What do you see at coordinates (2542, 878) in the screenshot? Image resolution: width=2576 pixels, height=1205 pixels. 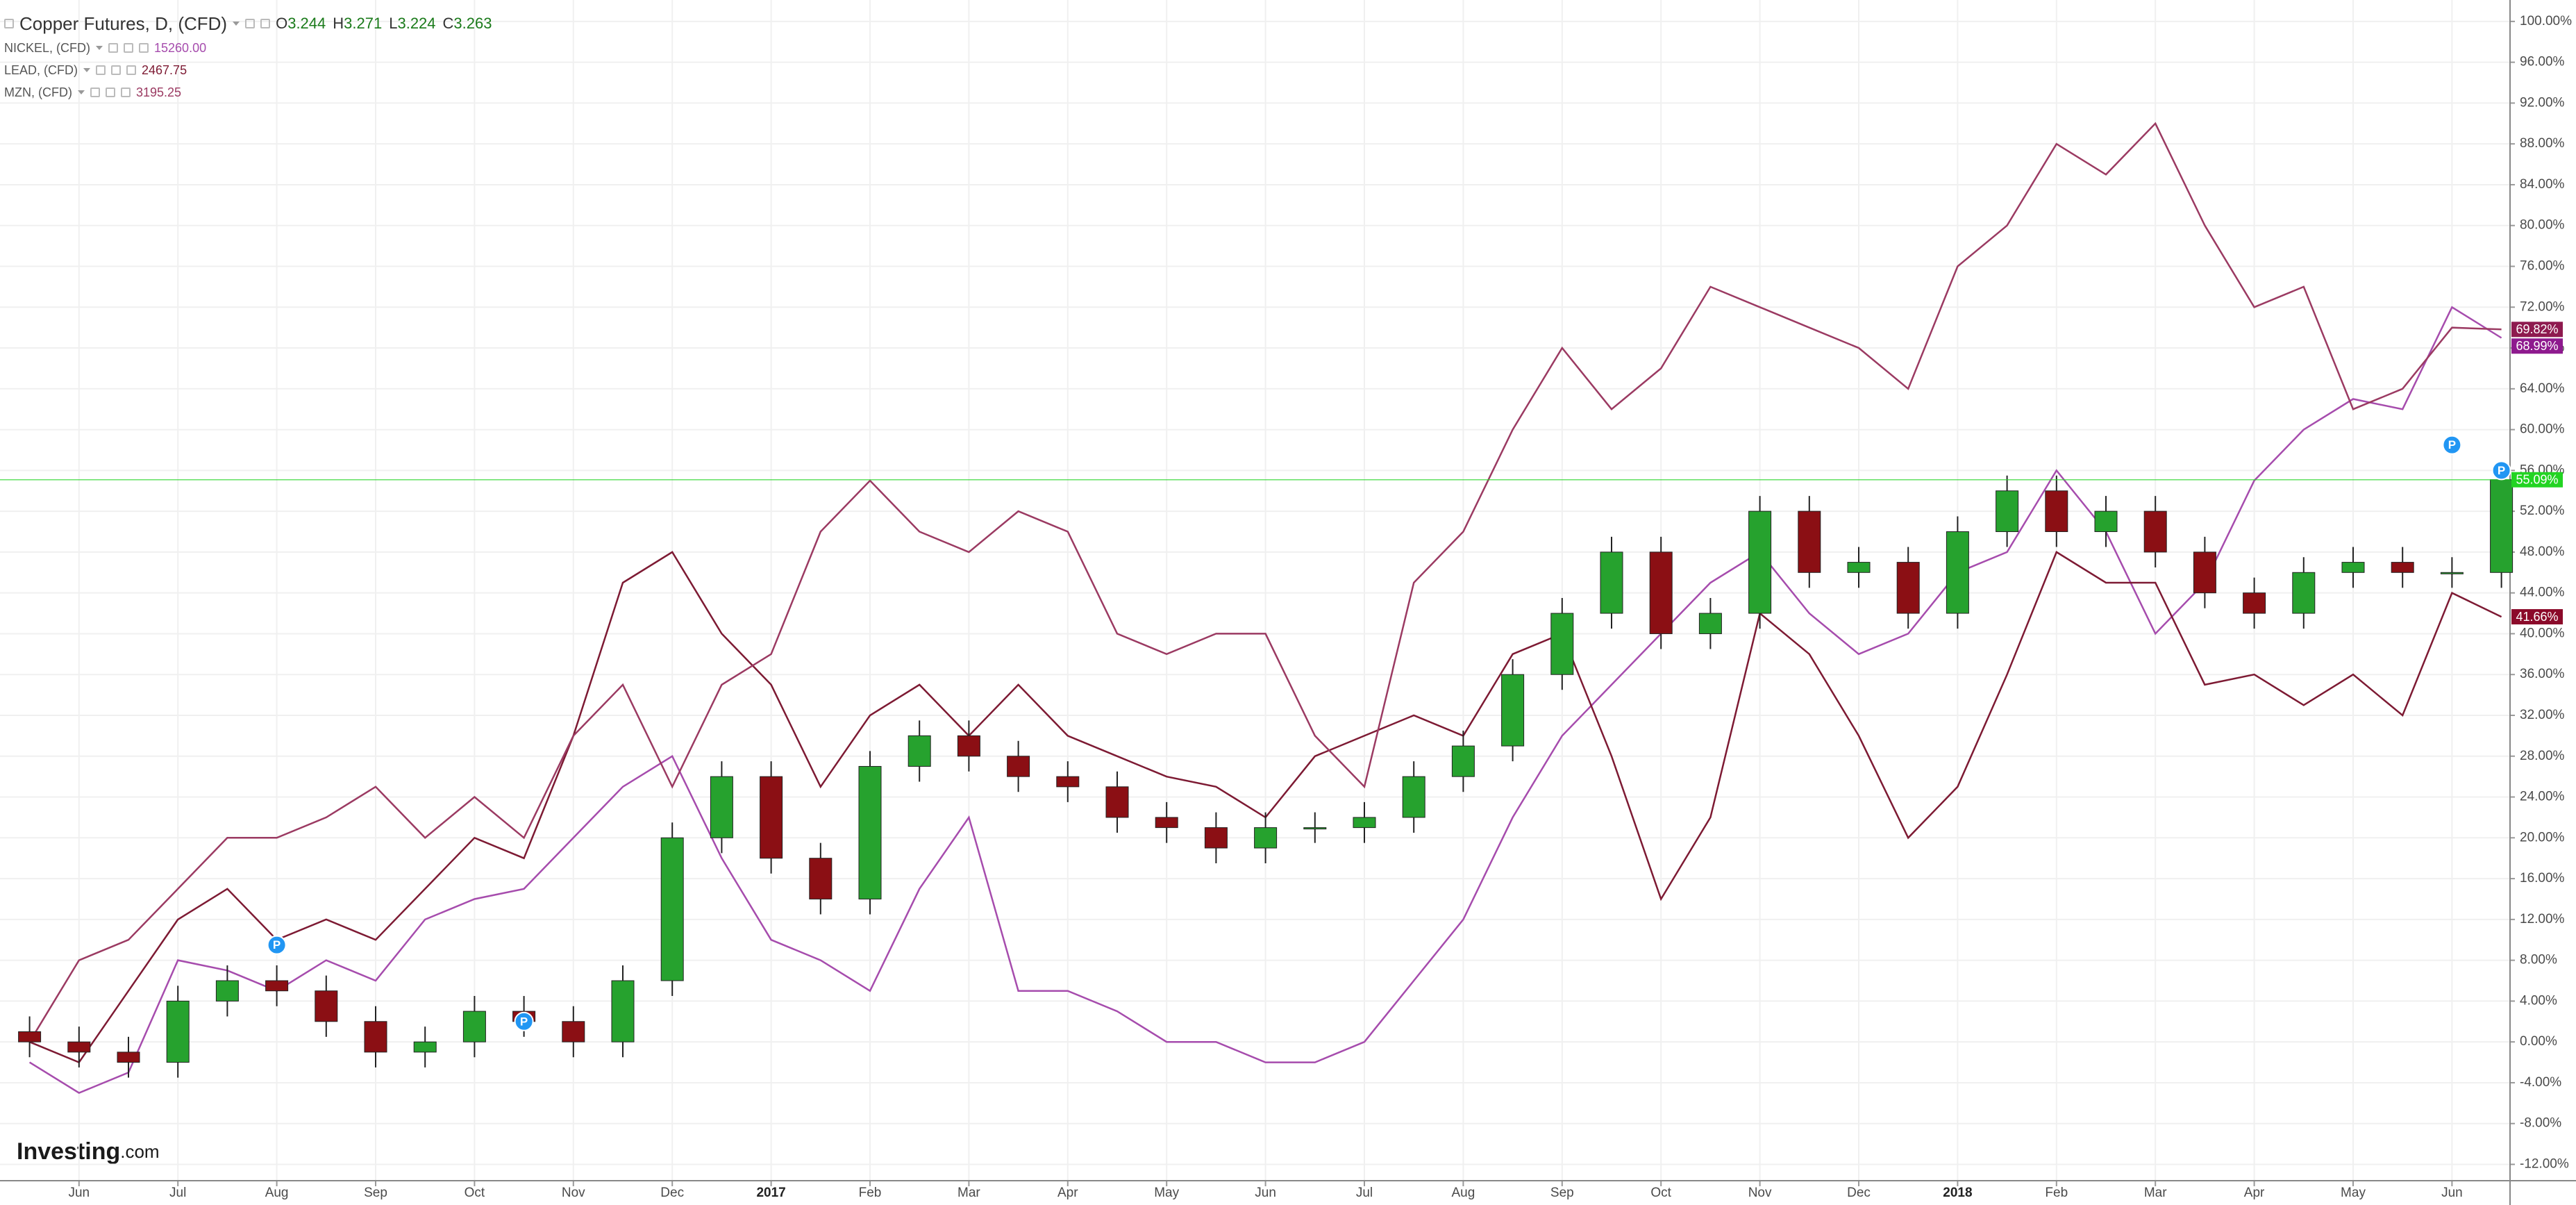 I see `y-tick-label: 16.00%` at bounding box center [2542, 878].